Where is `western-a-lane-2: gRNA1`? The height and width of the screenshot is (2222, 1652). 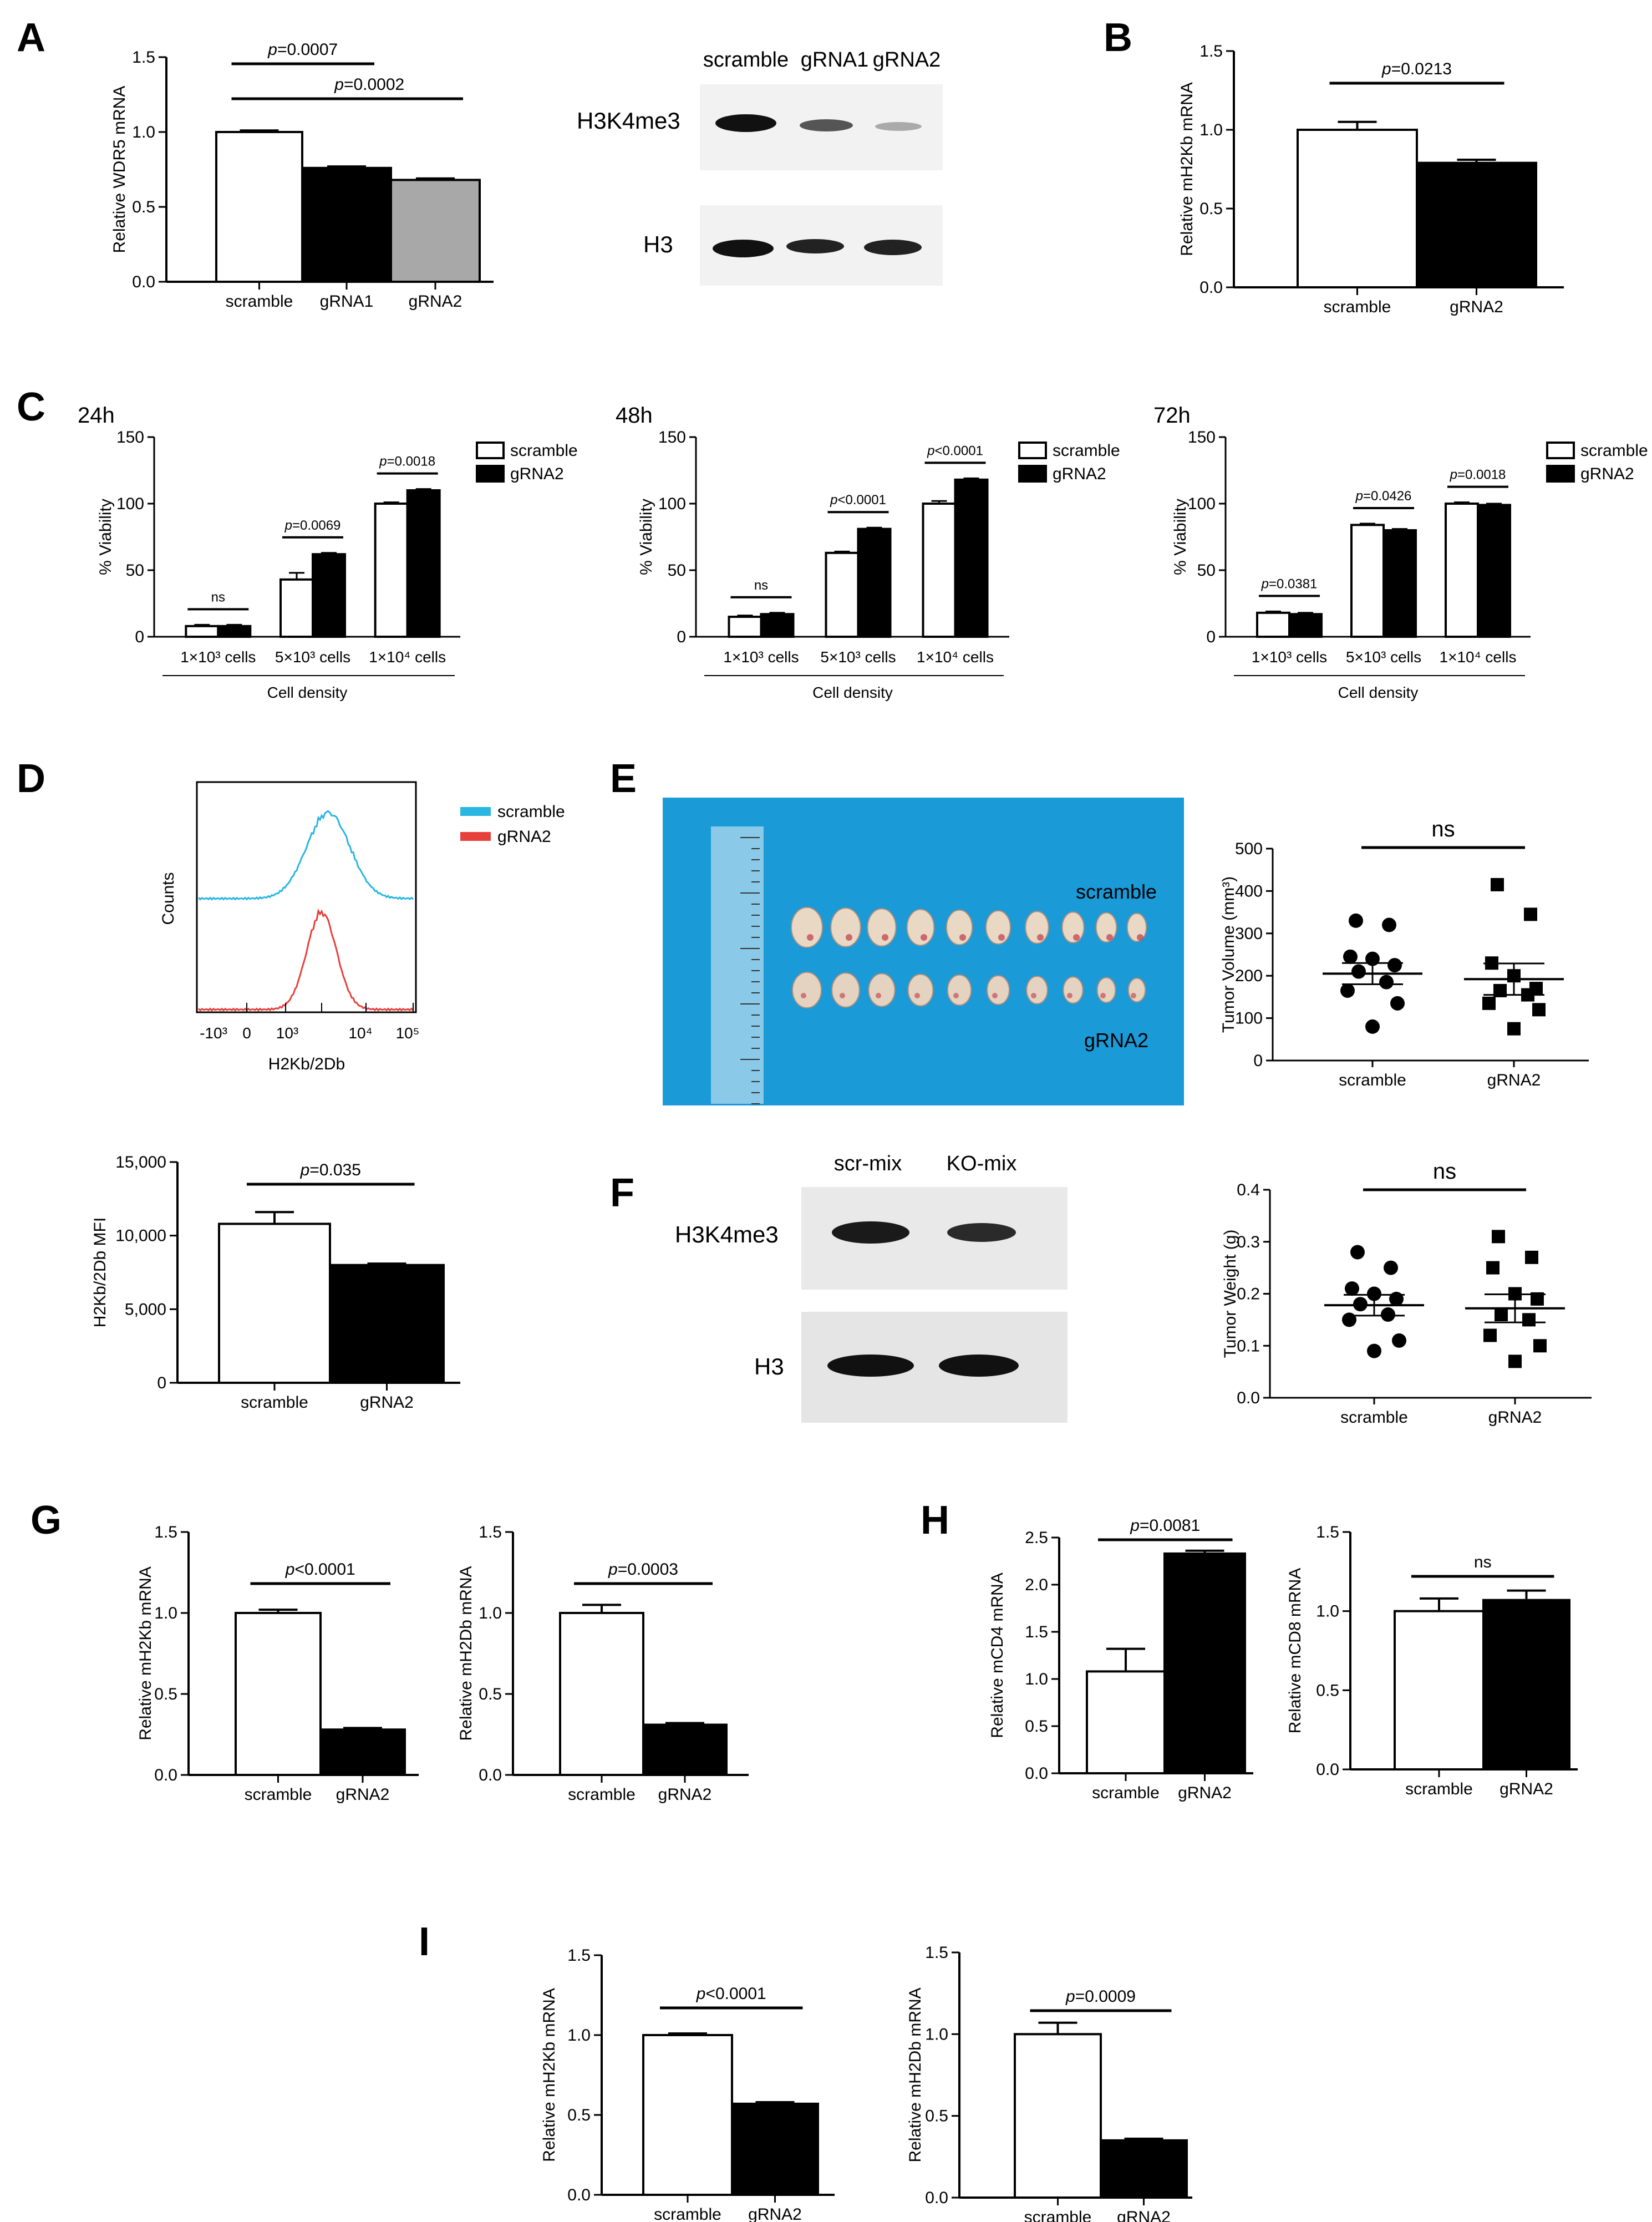
western-a-lane-2: gRNA1 is located at coordinates (835, 60).